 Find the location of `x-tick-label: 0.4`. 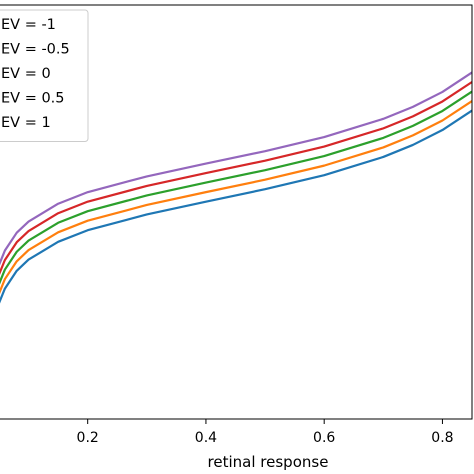

x-tick-label: 0.4 is located at coordinates (206, 438).